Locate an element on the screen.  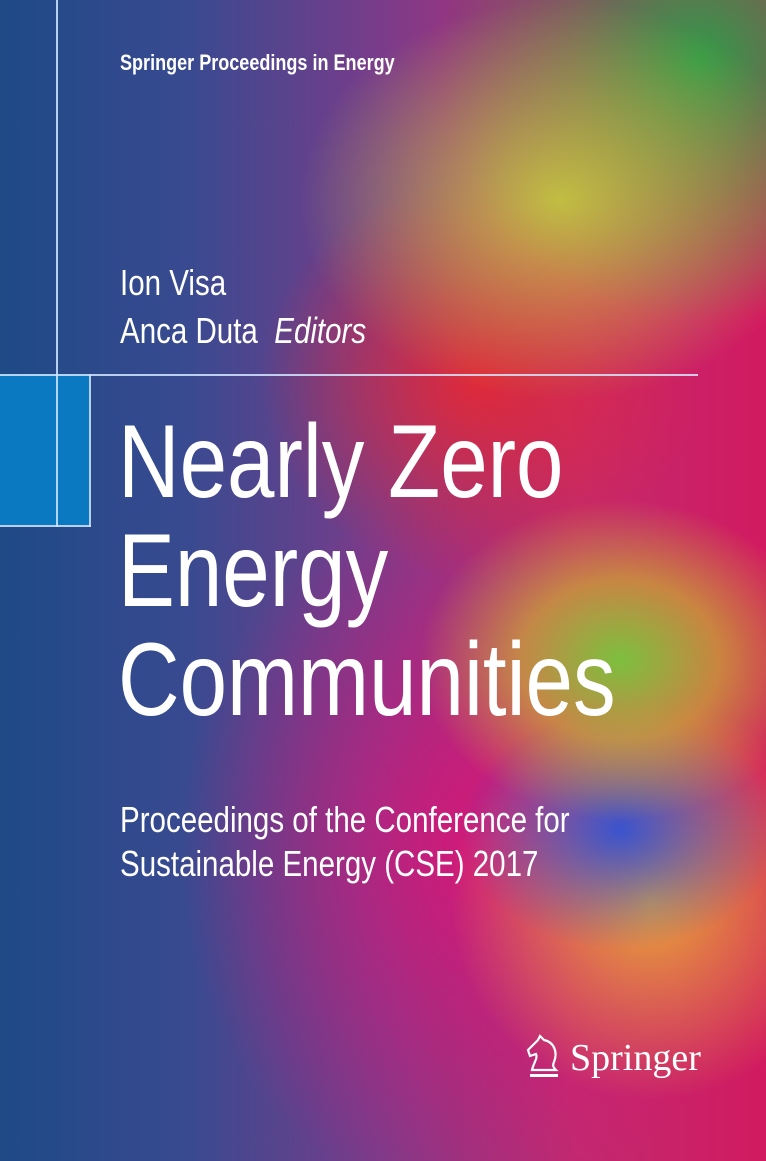
editors-label: Editors is located at coordinates (320, 330).